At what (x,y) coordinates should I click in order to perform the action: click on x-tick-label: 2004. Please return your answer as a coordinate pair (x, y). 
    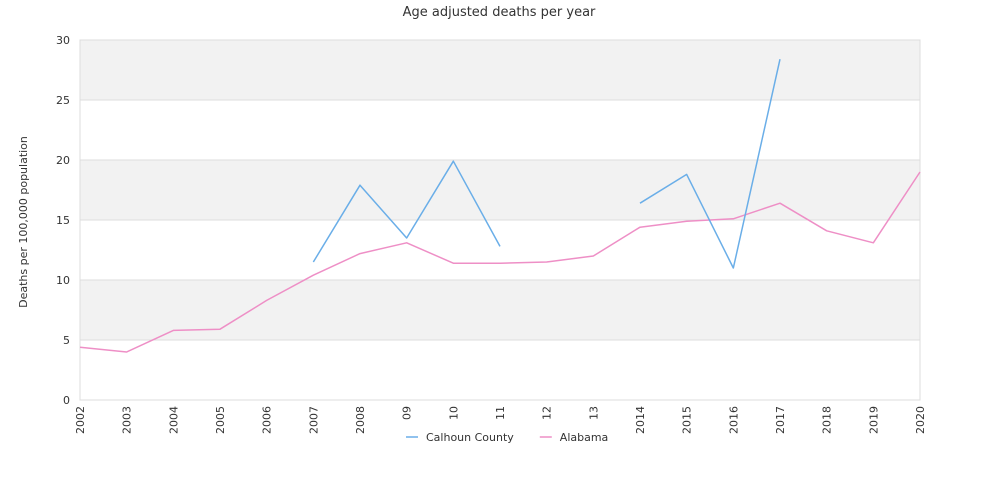
    Looking at the image, I should click on (173, 420).